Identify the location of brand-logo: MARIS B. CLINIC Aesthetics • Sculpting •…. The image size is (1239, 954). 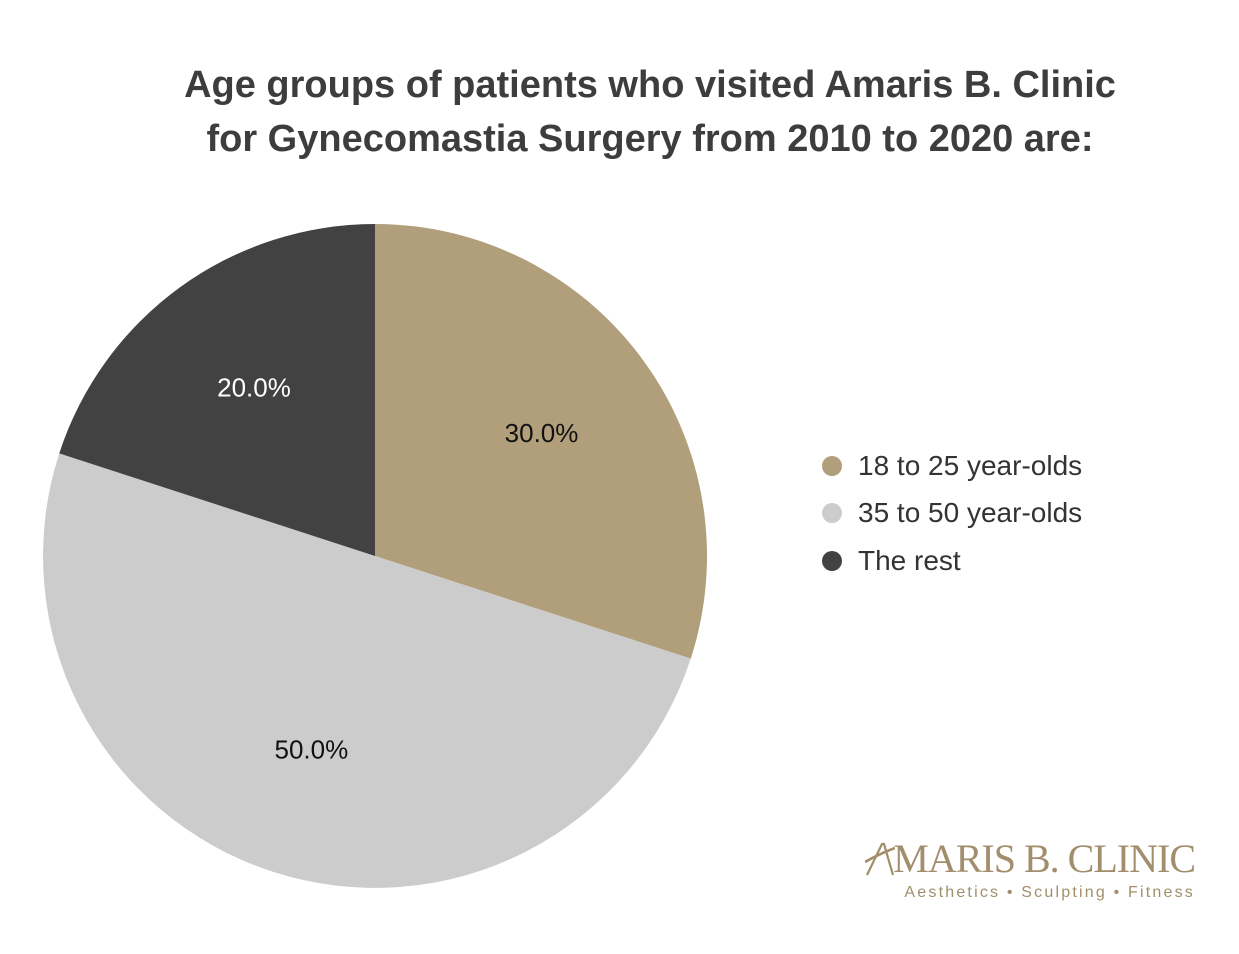
(1030, 869).